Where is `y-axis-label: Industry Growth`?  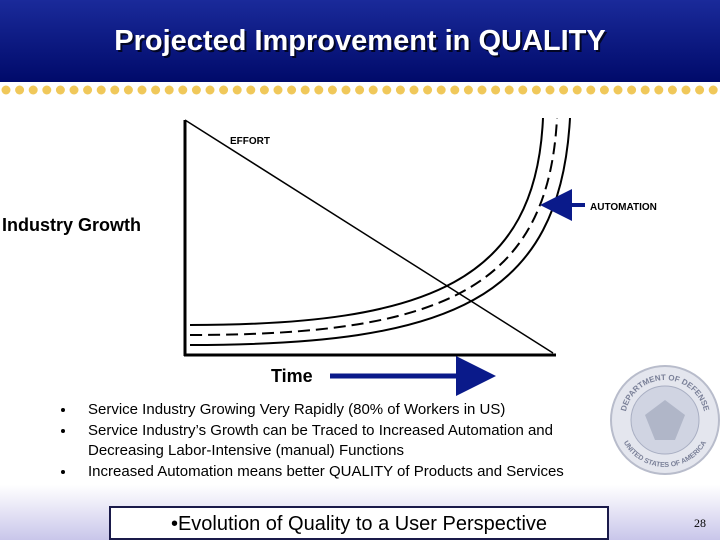 y-axis-label: Industry Growth is located at coordinates (71, 225).